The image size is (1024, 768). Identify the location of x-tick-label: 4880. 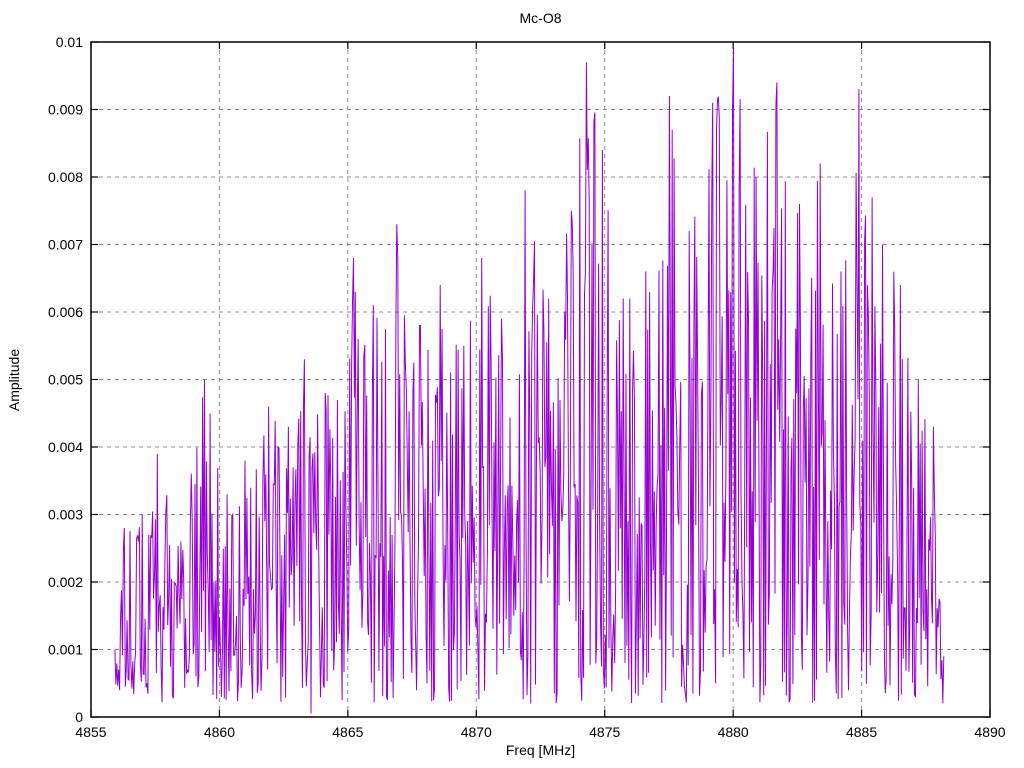
(733, 732).